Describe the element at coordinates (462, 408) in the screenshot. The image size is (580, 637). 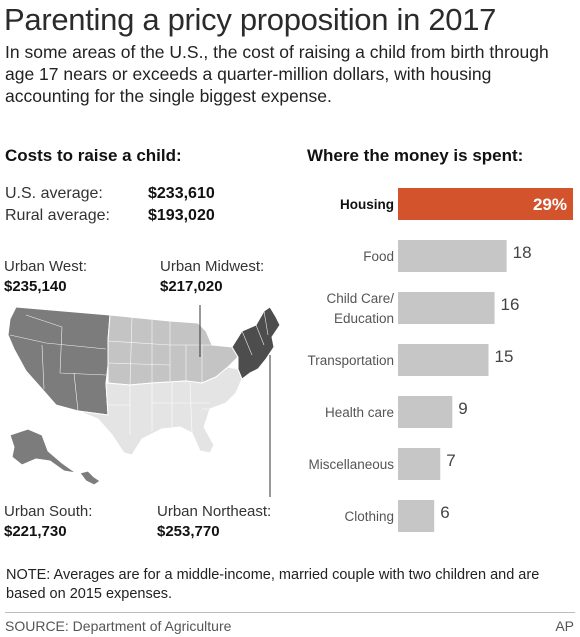
I see `value-label-4: 9` at that location.